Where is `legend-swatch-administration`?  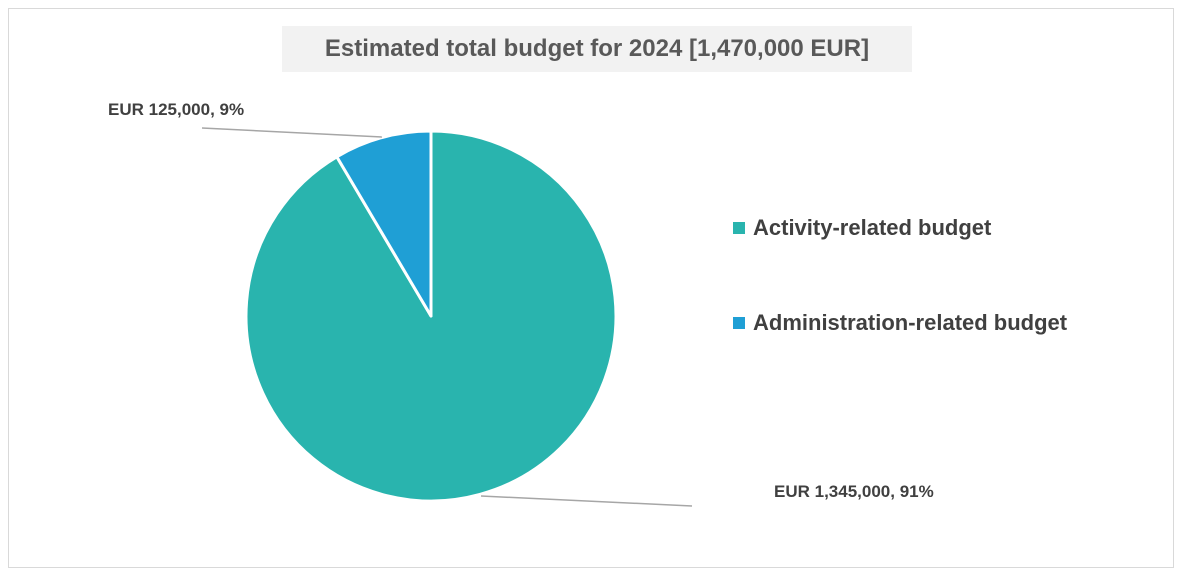
legend-swatch-administration is located at coordinates (739, 323).